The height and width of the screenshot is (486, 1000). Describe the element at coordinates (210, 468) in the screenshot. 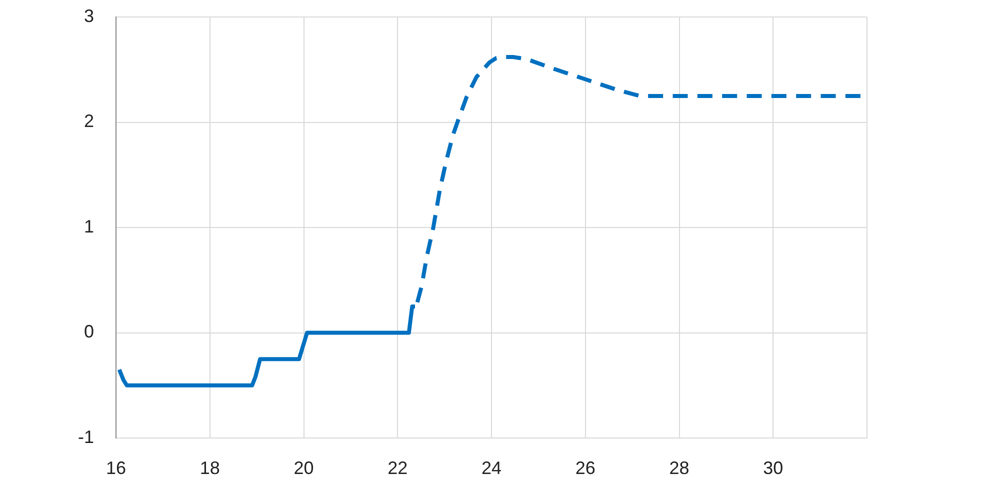

I see `x-tick-label: 18` at that location.